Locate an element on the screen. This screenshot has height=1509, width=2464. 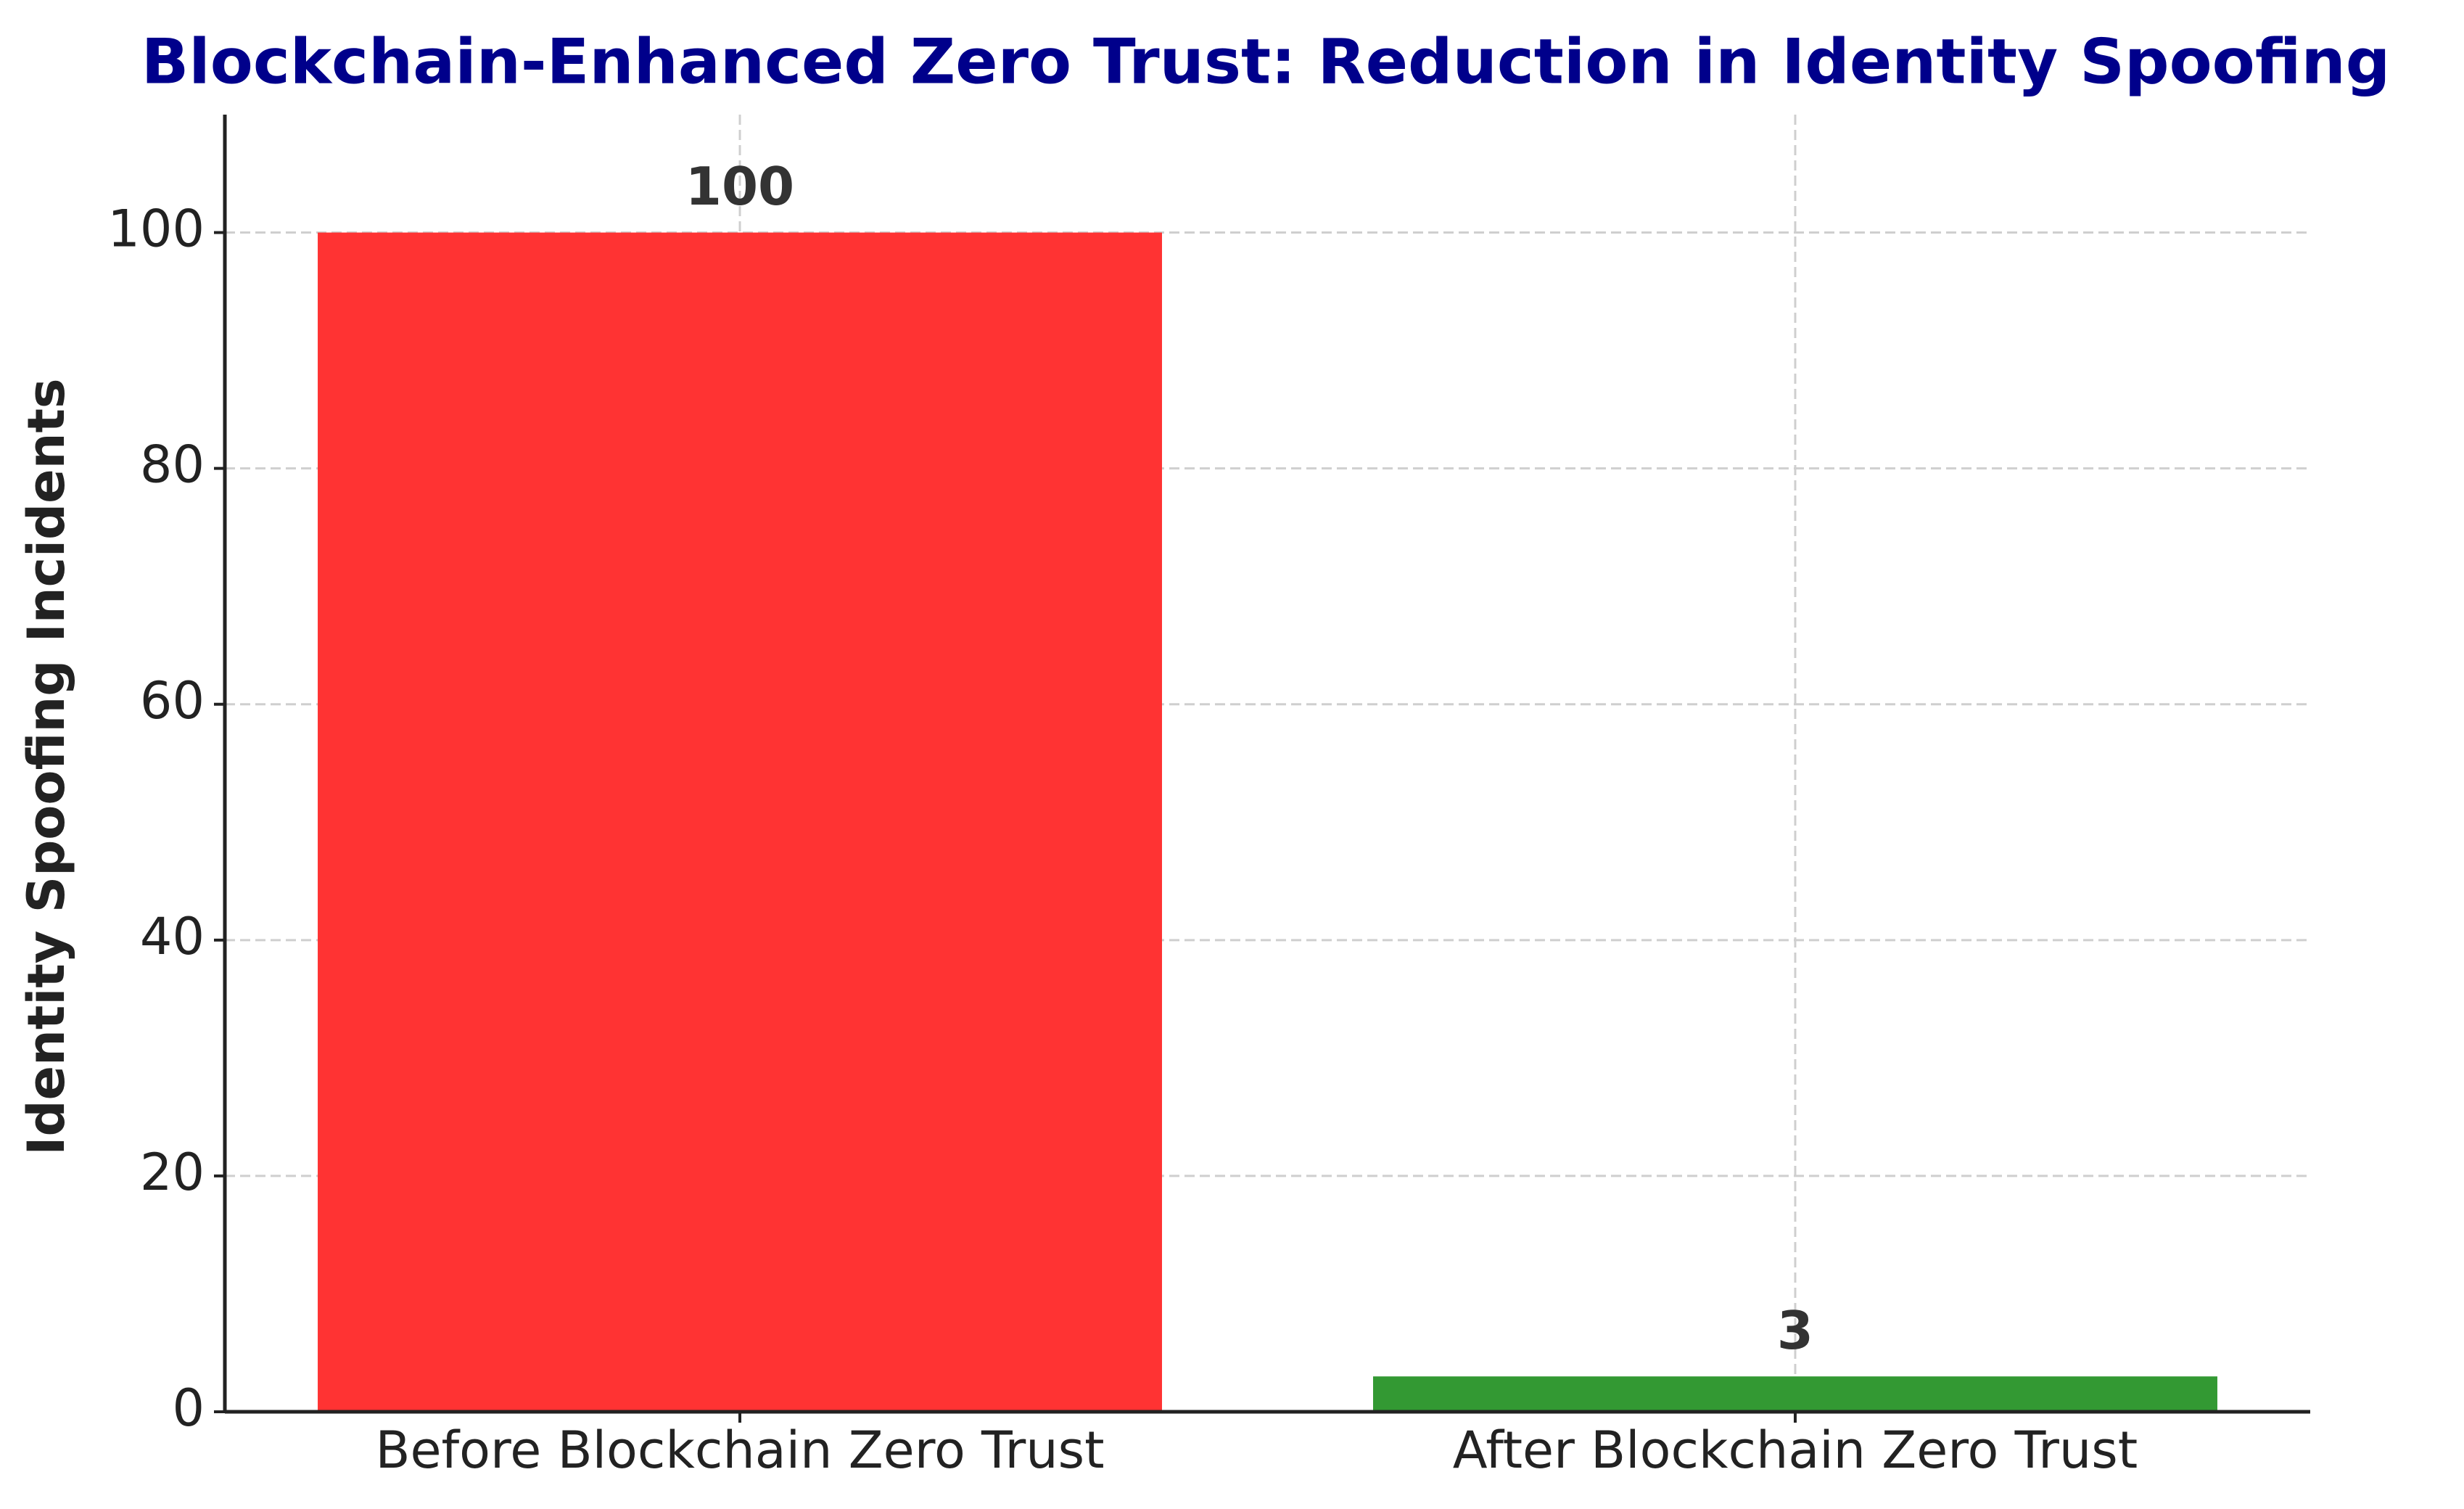
y-tick-label: 40 is located at coordinates (172, 937).